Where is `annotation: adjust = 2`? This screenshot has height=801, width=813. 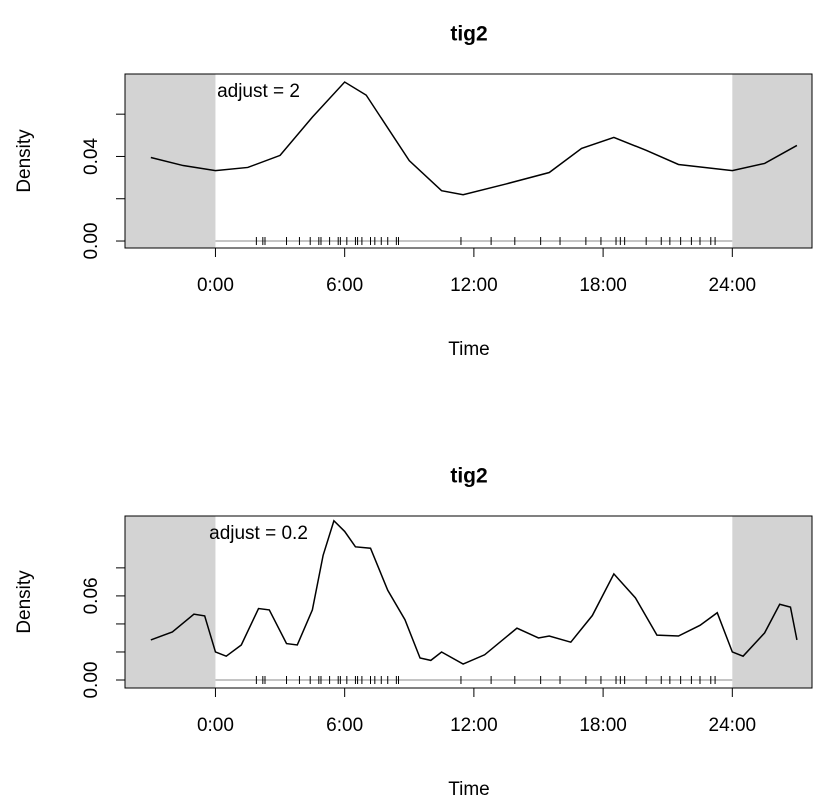 annotation: adjust = 2 is located at coordinates (258, 91).